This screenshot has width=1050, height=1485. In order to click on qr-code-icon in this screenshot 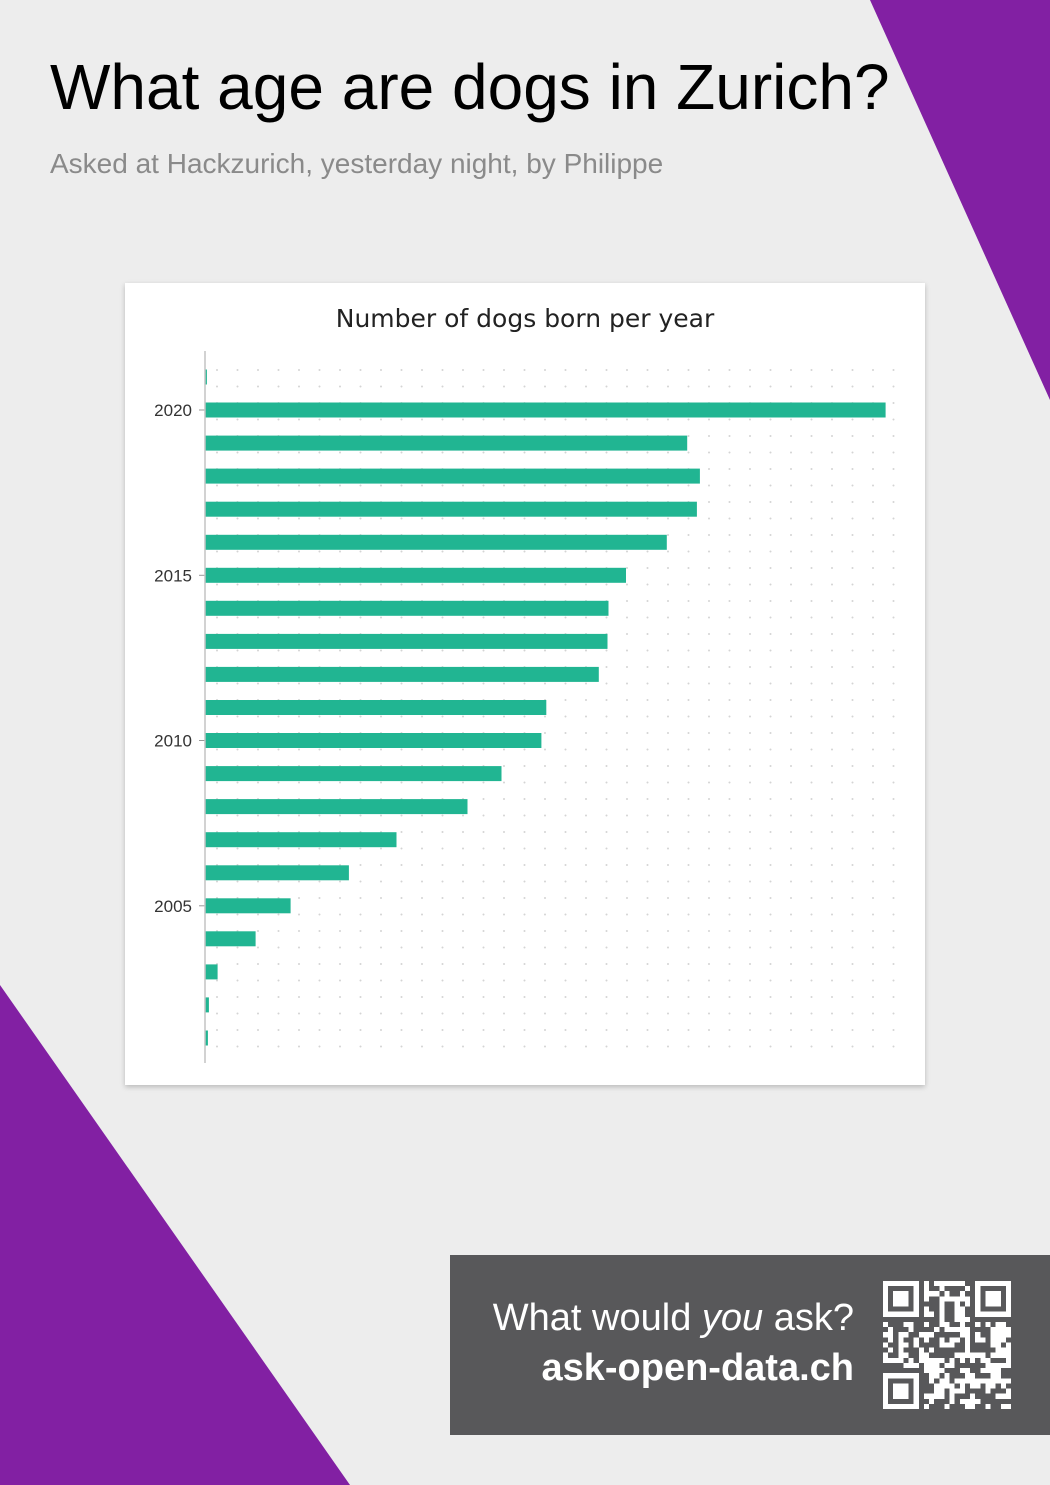, I will do `click(947, 1345)`.